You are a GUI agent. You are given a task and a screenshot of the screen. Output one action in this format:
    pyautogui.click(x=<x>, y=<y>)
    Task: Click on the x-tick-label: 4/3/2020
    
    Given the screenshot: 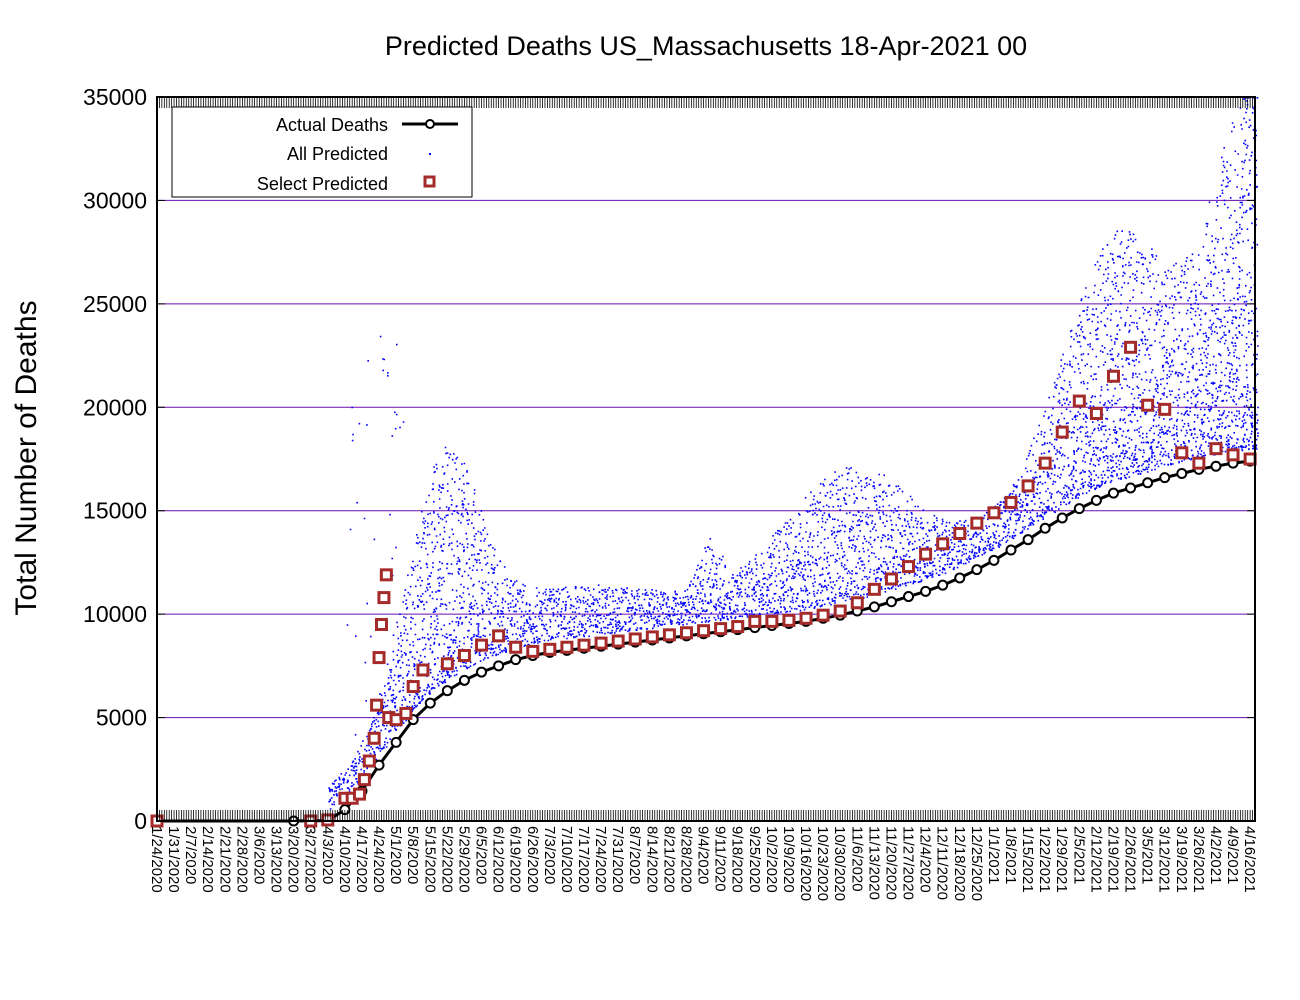 What is the action you would take?
    pyautogui.click(x=327, y=855)
    